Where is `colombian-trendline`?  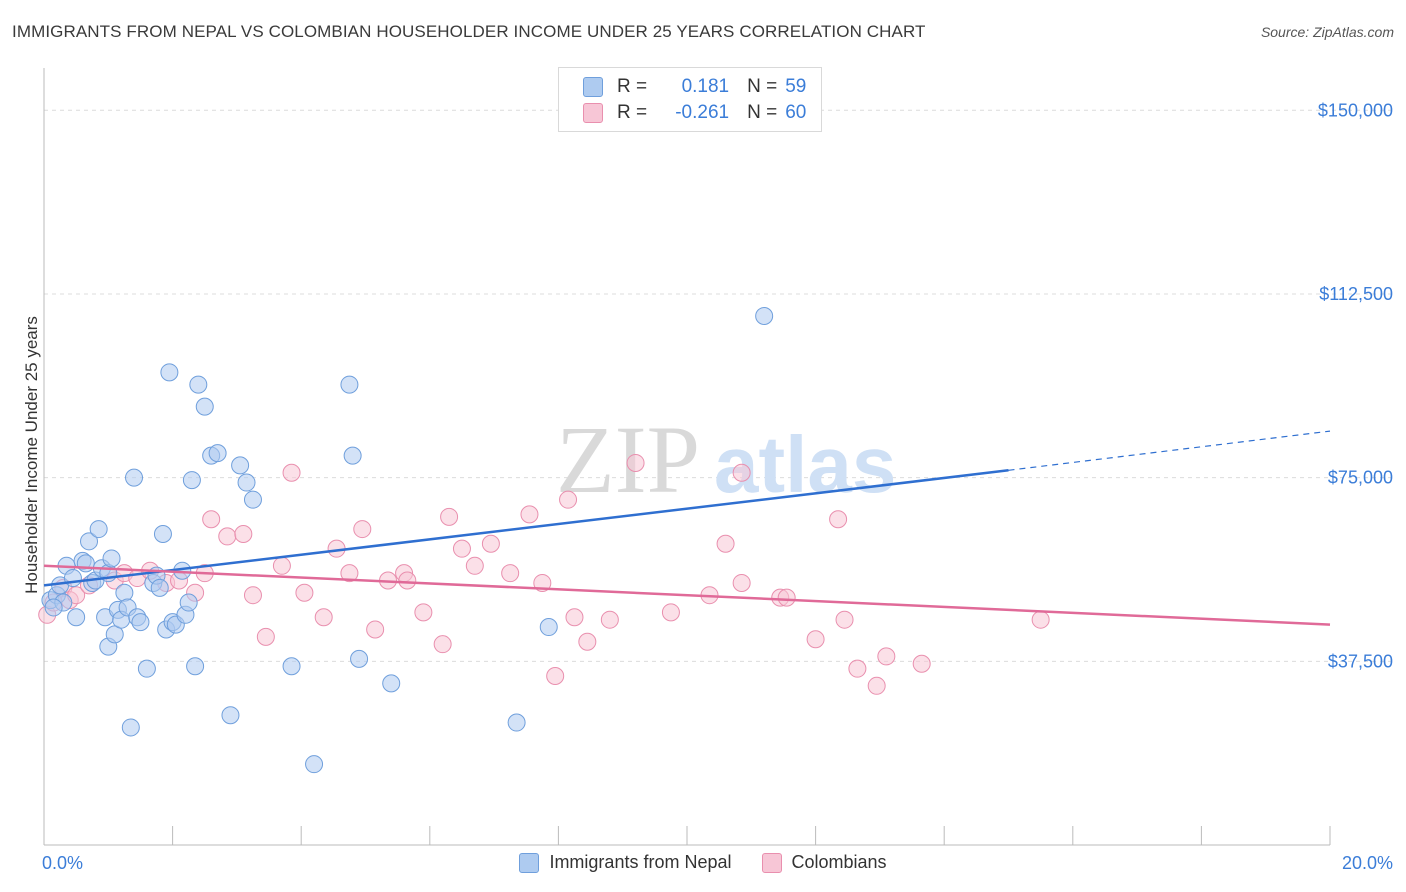 colombian-trendline is located at coordinates (687, 595).